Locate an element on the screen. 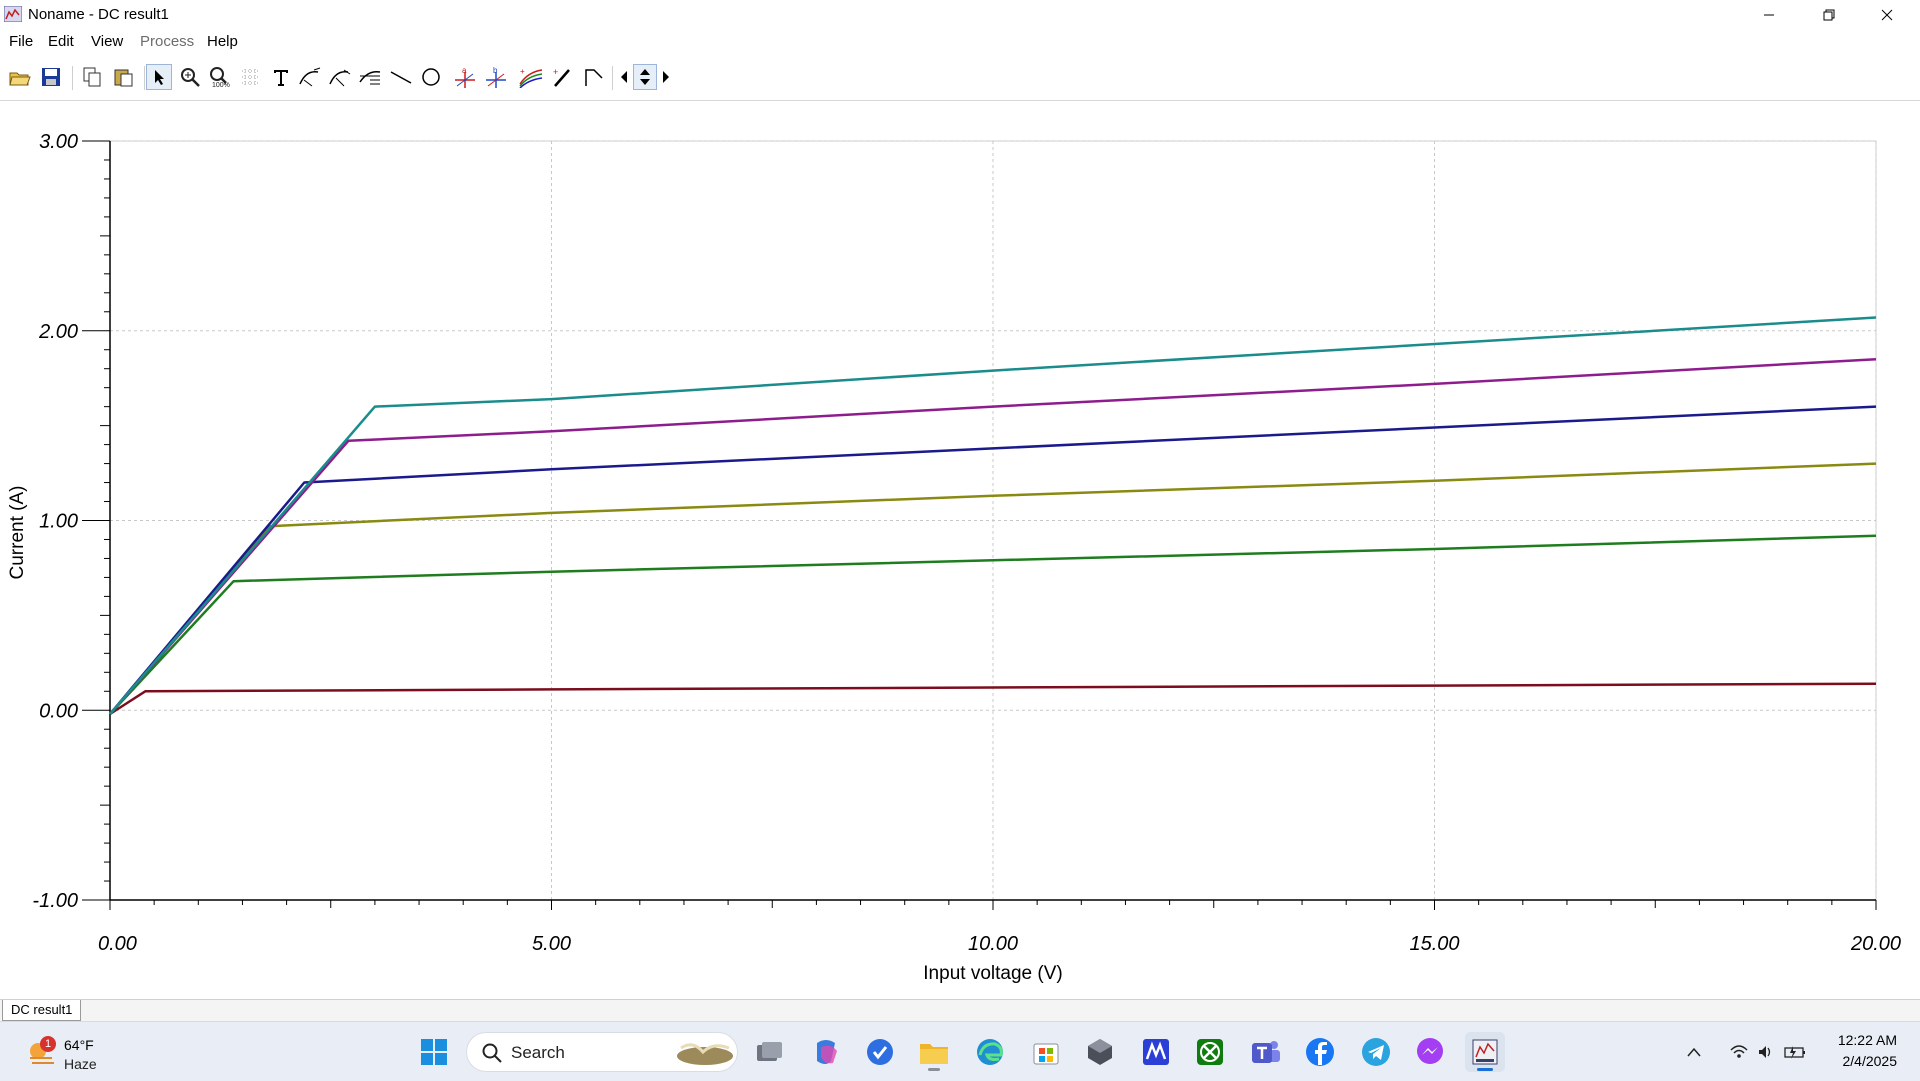 Image resolution: width=1920 pixels, height=1081 pixels. simulator-app-button is located at coordinates (1485, 1052).